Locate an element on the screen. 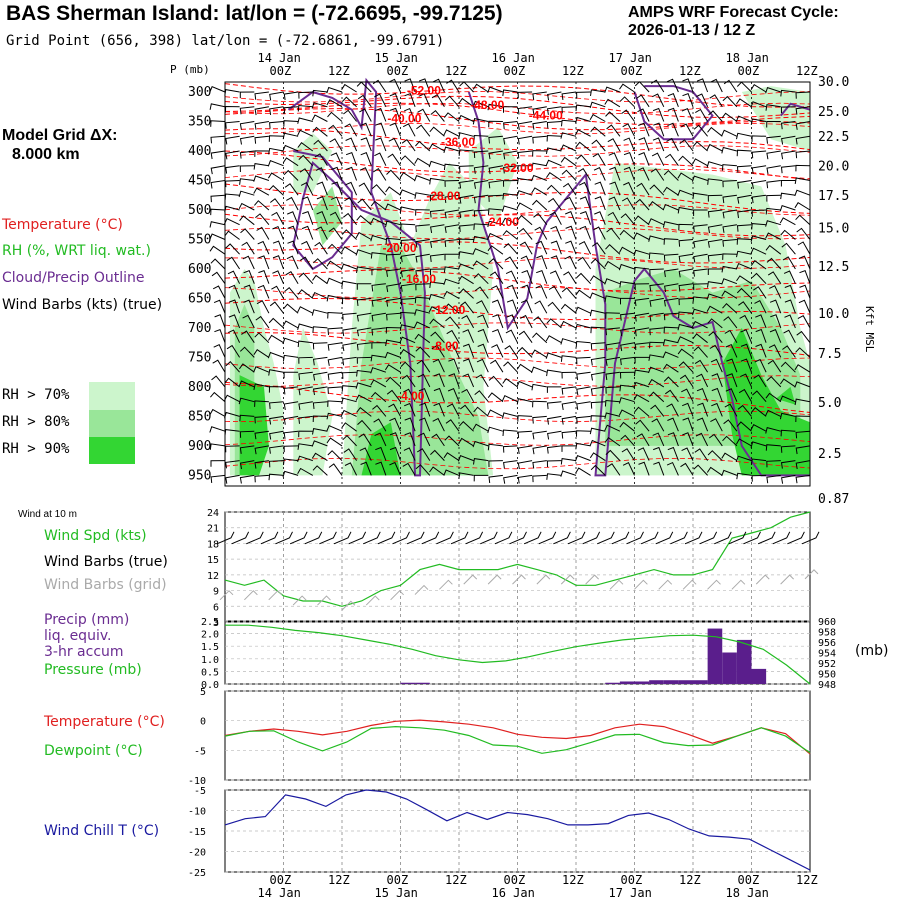 Image resolution: width=900 pixels, height=900 pixels. height-tick-9: 5.0 is located at coordinates (829, 403).